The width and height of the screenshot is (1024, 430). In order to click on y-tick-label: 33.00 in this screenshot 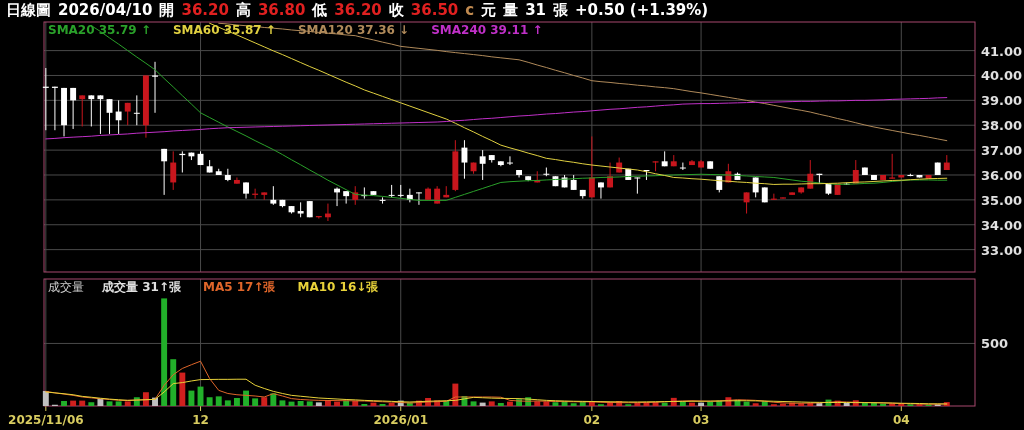, I will do `click(1002, 250)`.